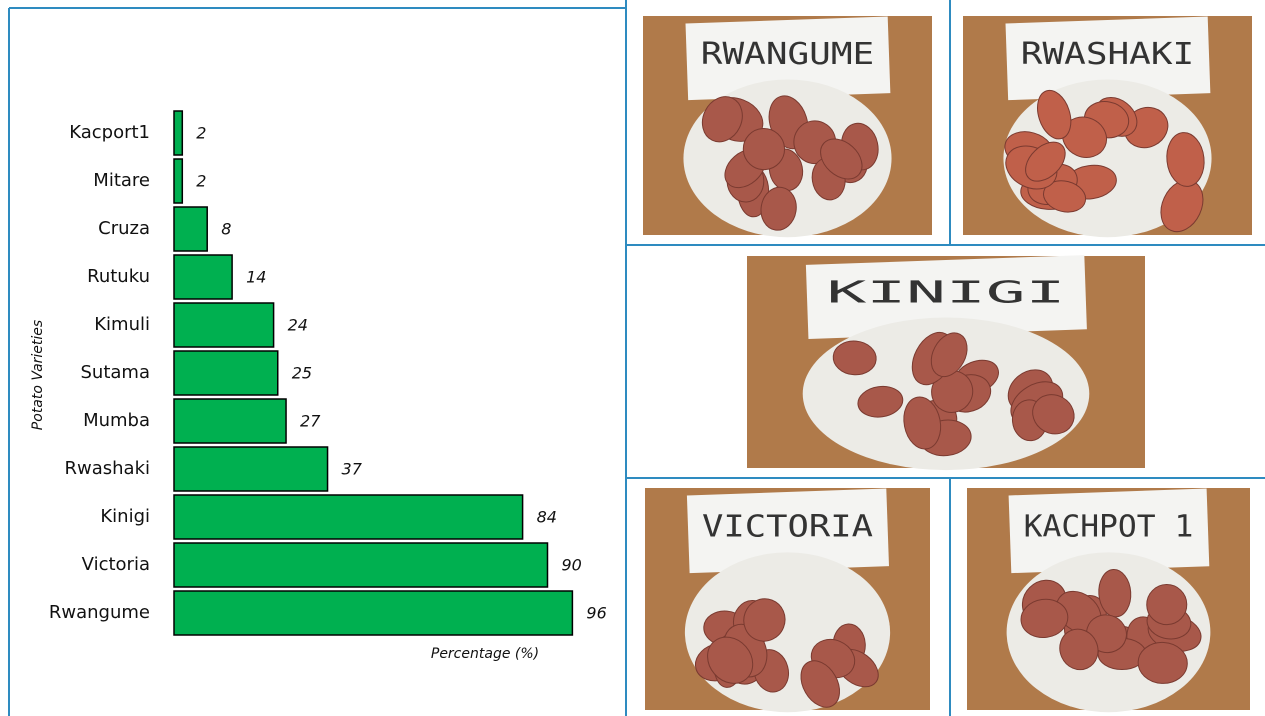  Describe the element at coordinates (121, 180) in the screenshot. I see `category-label: Mitare` at that location.